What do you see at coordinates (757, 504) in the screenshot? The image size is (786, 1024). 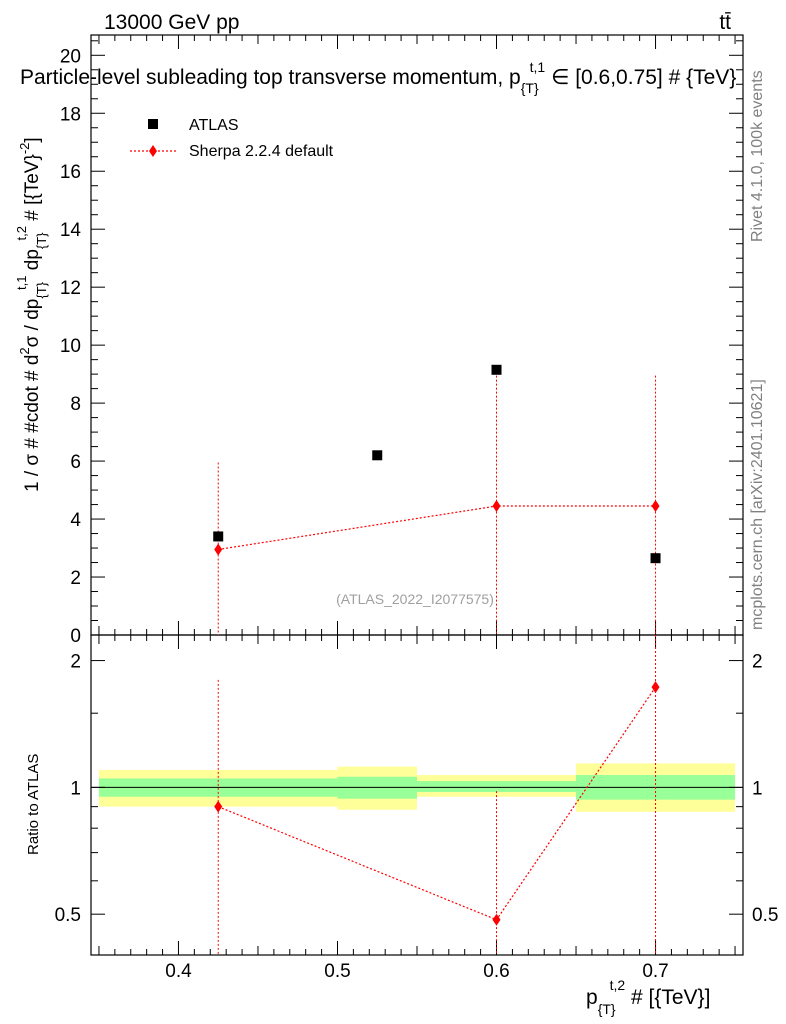 I see `mcplots-label: mcplots.cern.ch [arXiv:2401.10621]` at bounding box center [757, 504].